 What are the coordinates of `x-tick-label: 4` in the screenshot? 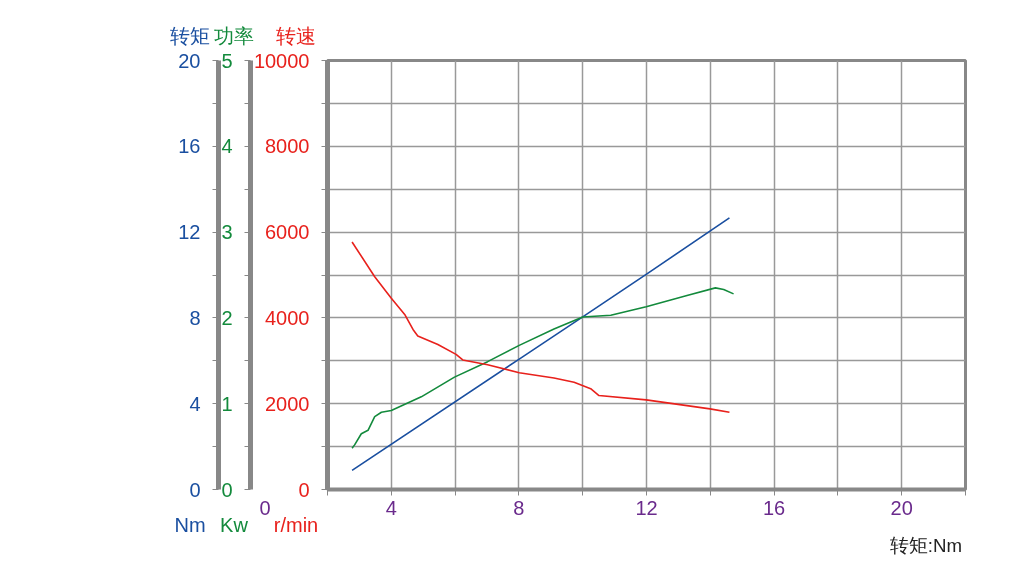 It's located at (391, 507).